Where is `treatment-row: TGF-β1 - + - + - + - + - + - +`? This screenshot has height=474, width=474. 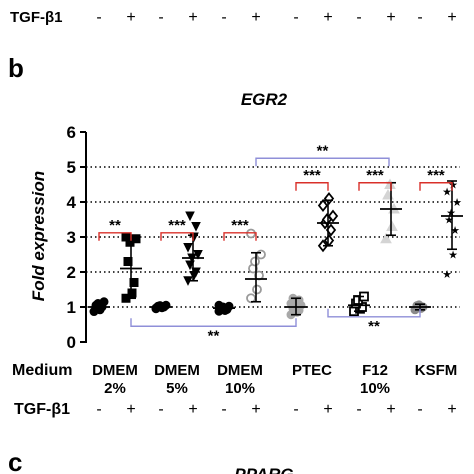 treatment-row: TGF-β1 - + - + - + - + - + - + is located at coordinates (235, 409).